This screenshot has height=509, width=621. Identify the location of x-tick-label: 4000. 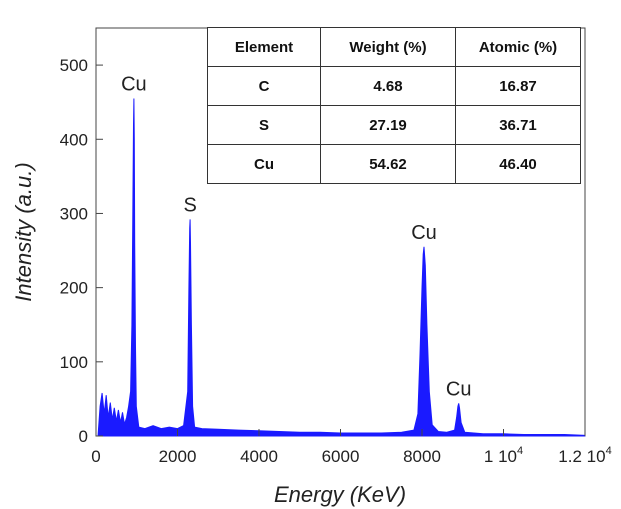
(259, 456).